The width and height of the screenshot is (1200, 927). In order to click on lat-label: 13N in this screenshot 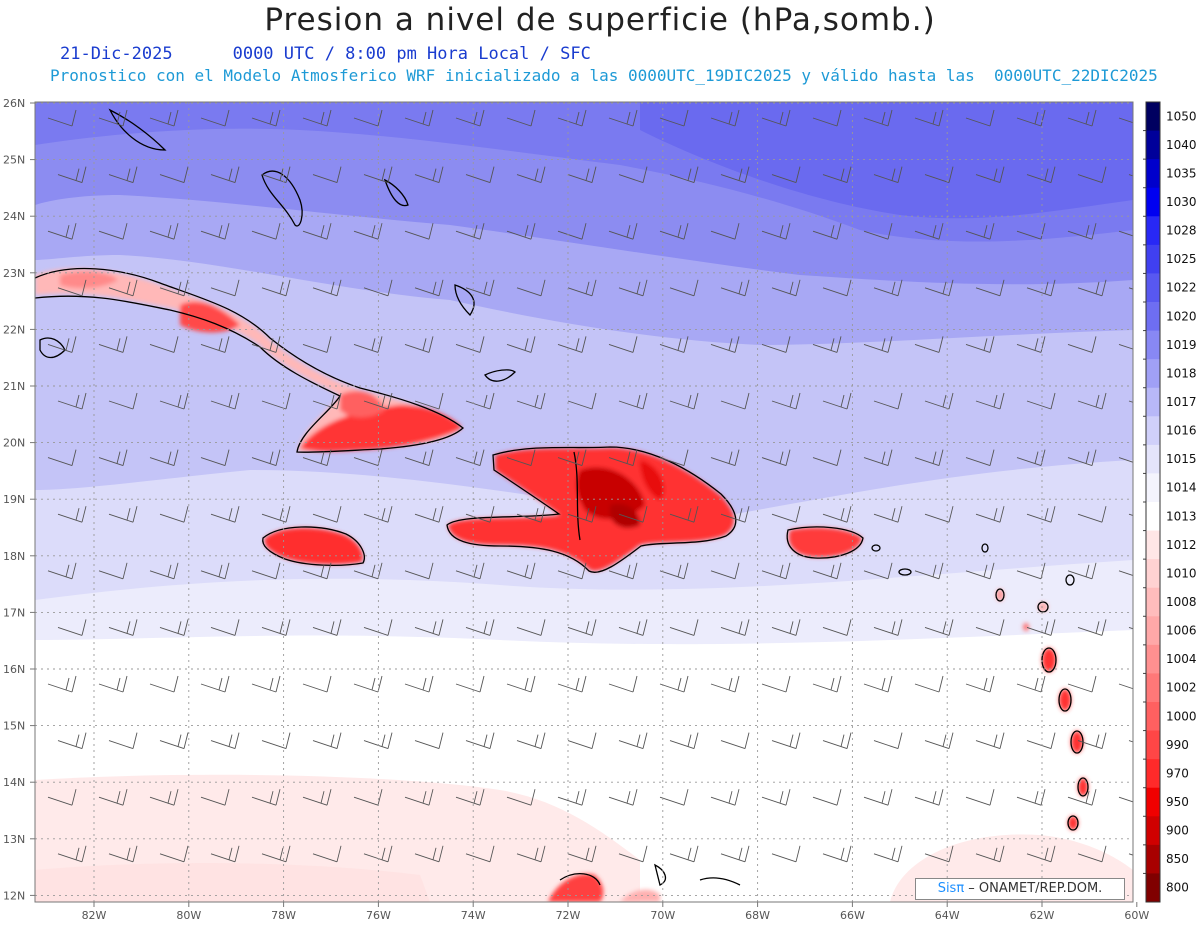, I will do `click(14, 839)`.